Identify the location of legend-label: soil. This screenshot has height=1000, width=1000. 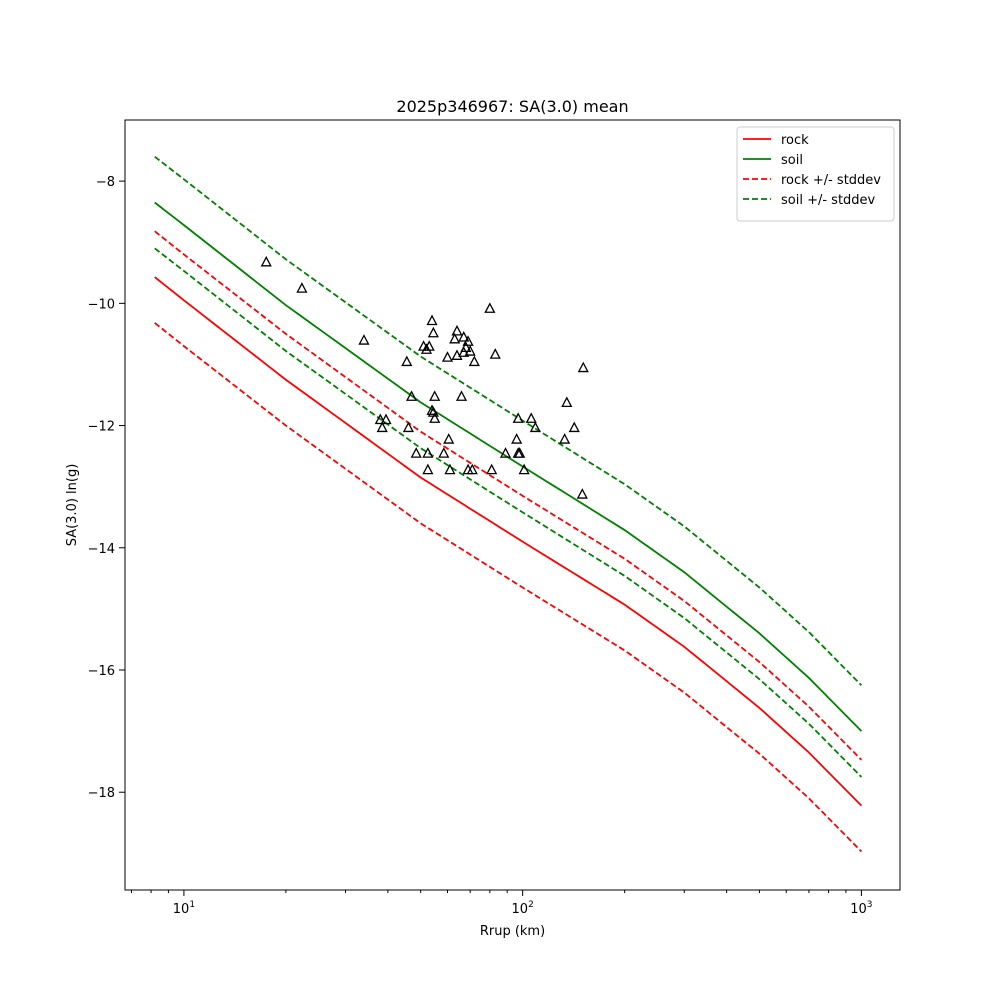
(792, 160).